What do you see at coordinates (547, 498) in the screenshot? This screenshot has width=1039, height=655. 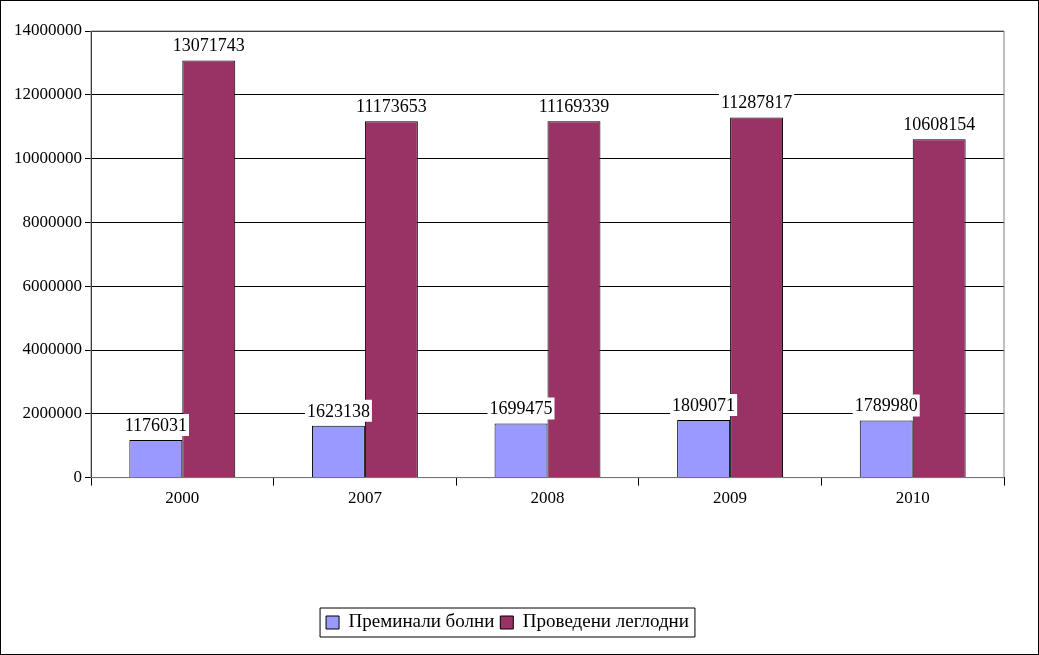 I see `x-tick-label: 2008` at bounding box center [547, 498].